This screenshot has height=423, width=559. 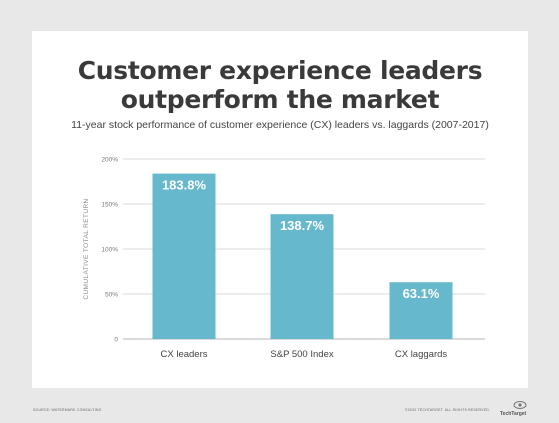 I want to click on source-note: SOURCE: WATERMARK CONSULTING, so click(x=67, y=410).